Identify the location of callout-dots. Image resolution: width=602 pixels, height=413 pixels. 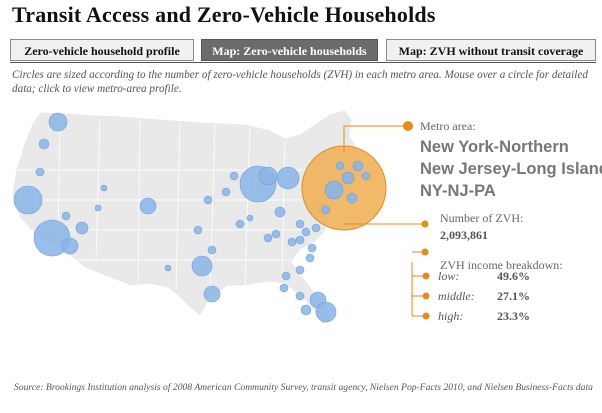
(416, 220).